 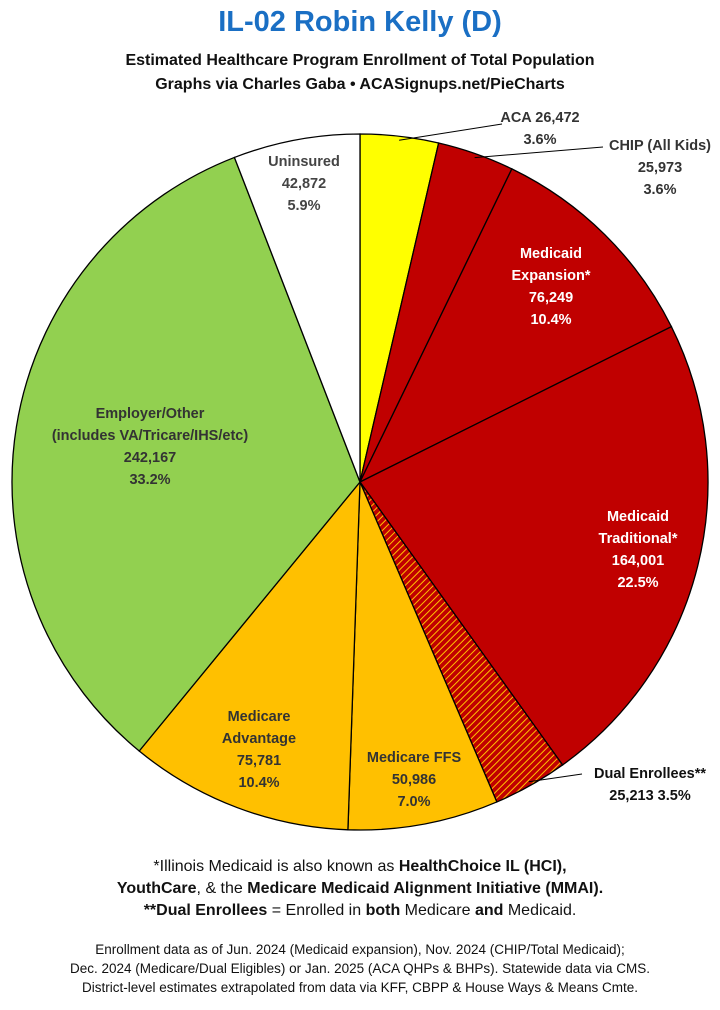 What do you see at coordinates (551, 287) in the screenshot?
I see `slice-label: Medicaid Expansion* 76,249 10.4%` at bounding box center [551, 287].